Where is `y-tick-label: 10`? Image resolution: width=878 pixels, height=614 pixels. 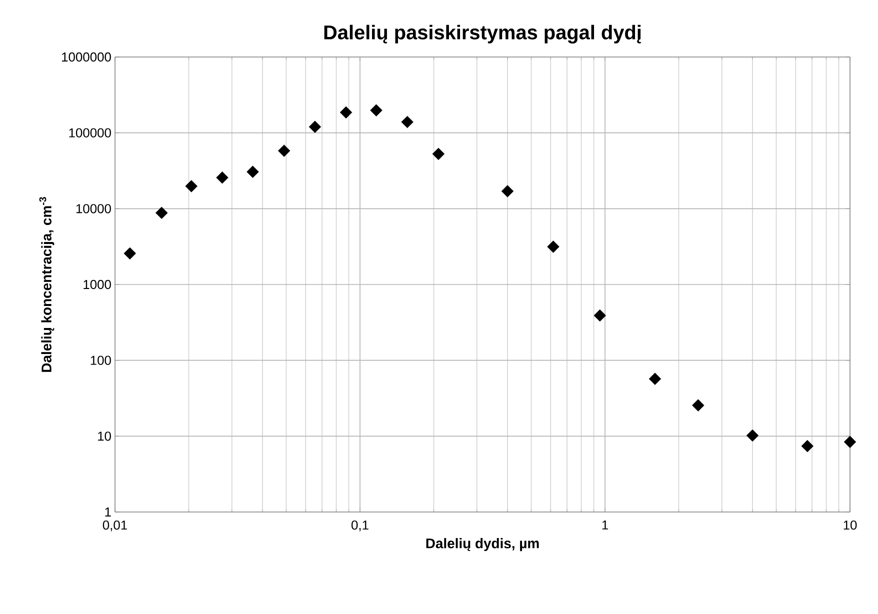 y-tick-label: 10 is located at coordinates (104, 436).